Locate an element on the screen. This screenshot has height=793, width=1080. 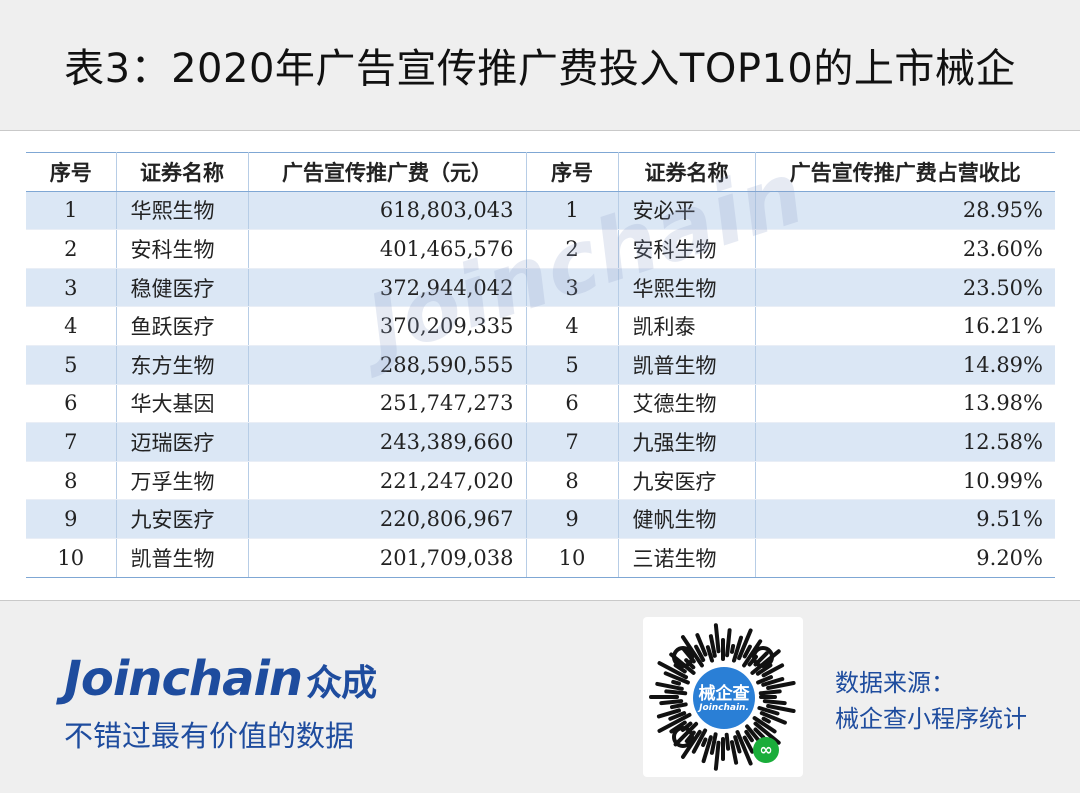
cell-spend: 401,465,576 is located at coordinates (387, 249).